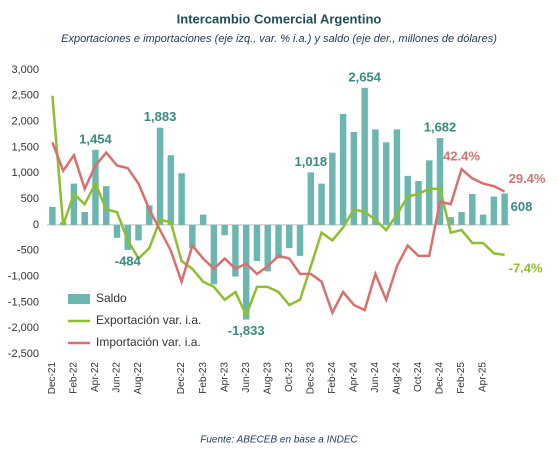 The image size is (558, 463). Describe the element at coordinates (311, 161) in the screenshot. I see `data-label: 1,018` at that location.